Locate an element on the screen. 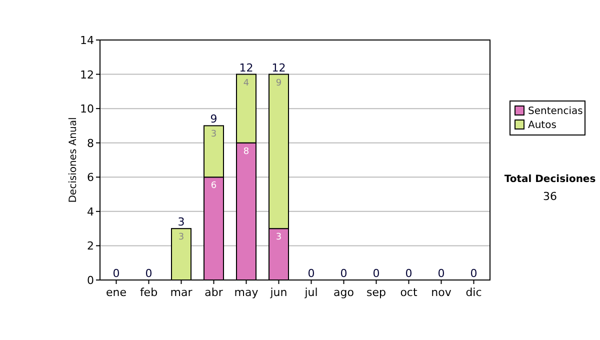  x-tick-label: feb is located at coordinates (149, 292).